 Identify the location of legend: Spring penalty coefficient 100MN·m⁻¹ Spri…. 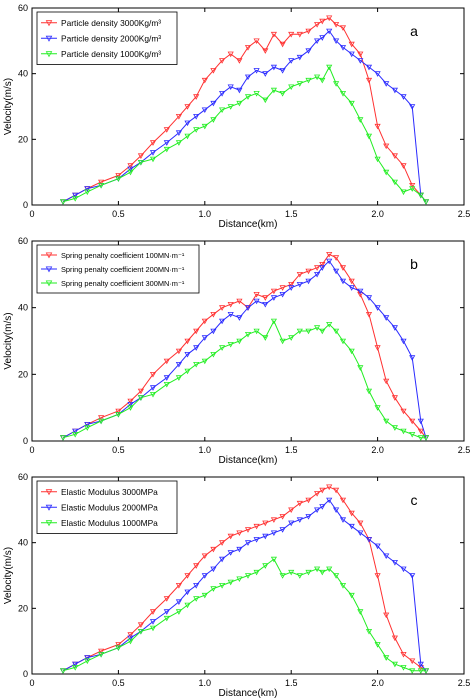
(118, 269).